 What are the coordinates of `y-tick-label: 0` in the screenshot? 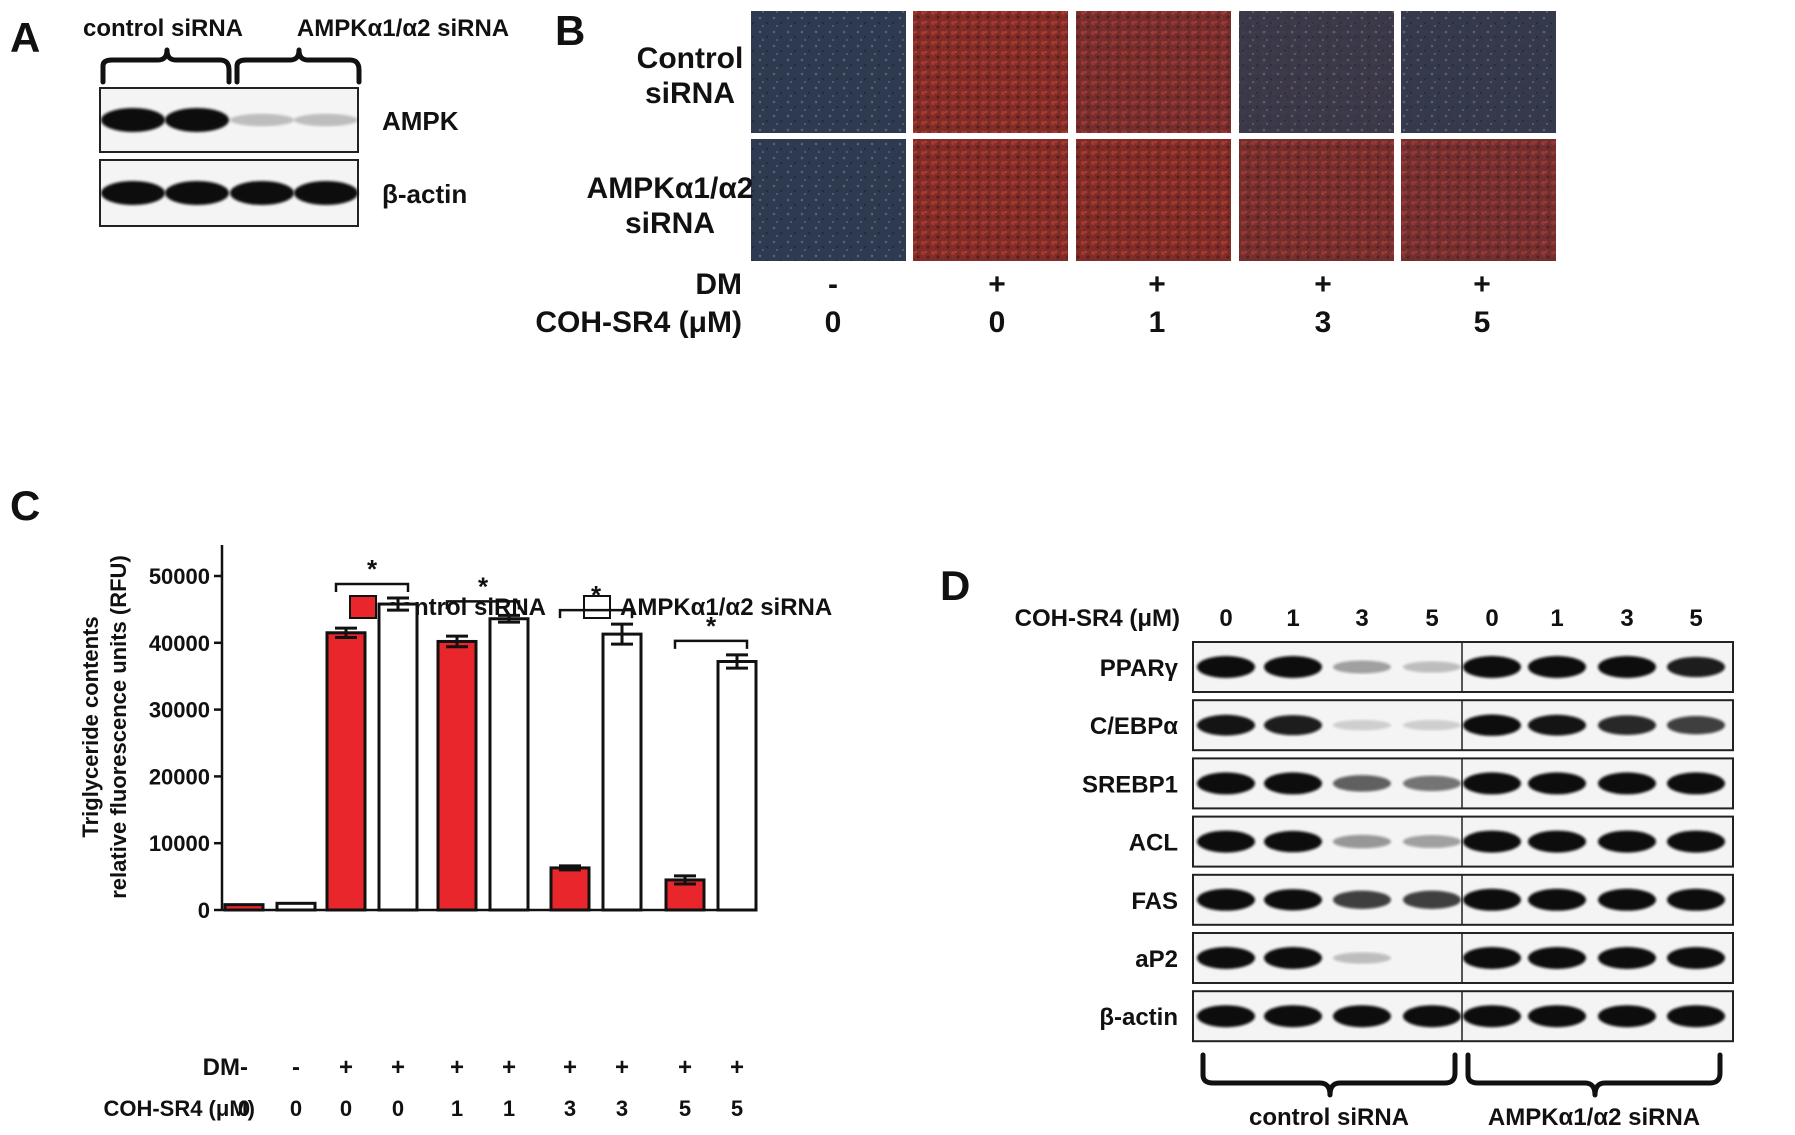 It's located at (204, 910).